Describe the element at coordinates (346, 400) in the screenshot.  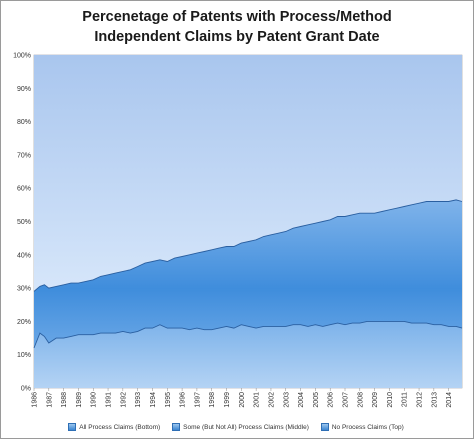
I see `x-tick-label: 2007` at that location.